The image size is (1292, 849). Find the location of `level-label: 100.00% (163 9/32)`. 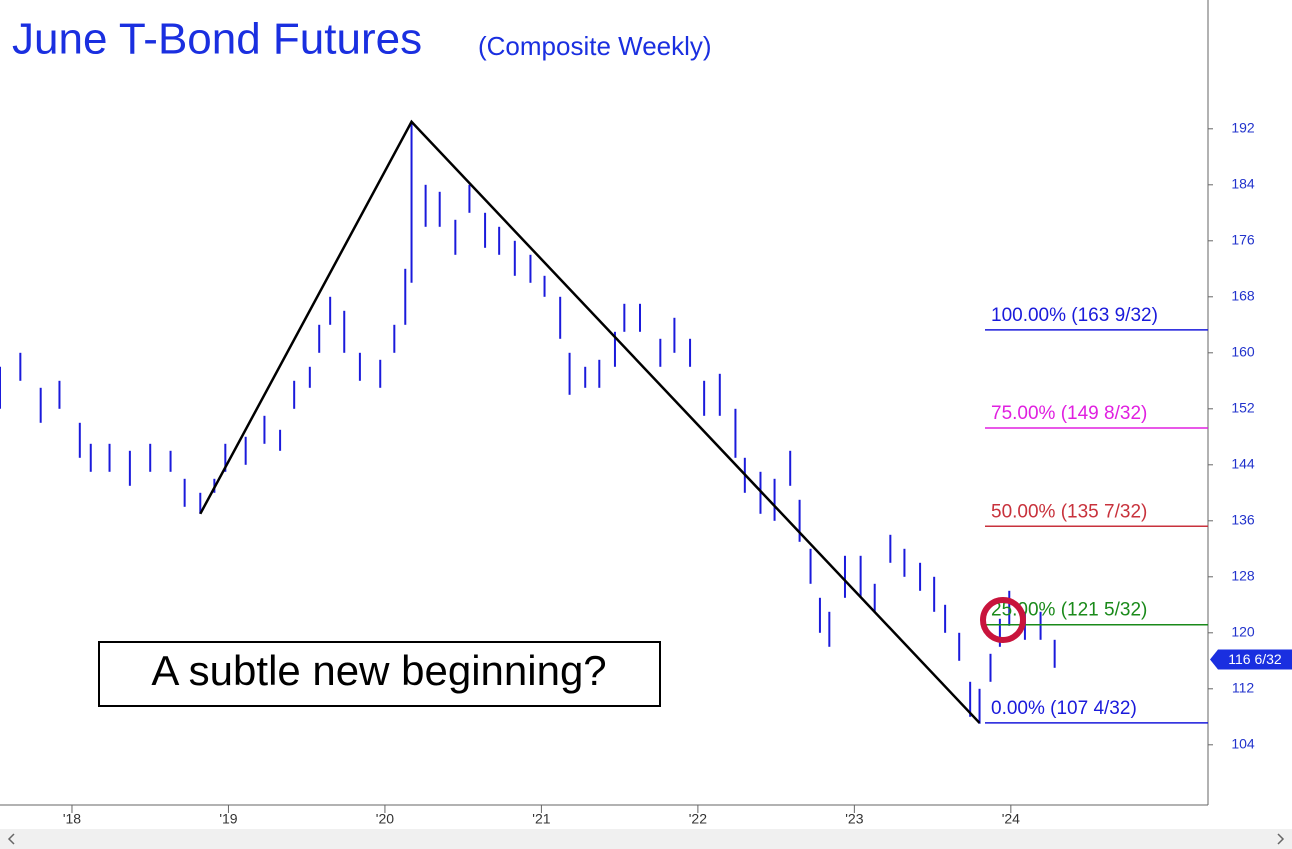

level-label: 100.00% (163 9/32) is located at coordinates (1074, 315).